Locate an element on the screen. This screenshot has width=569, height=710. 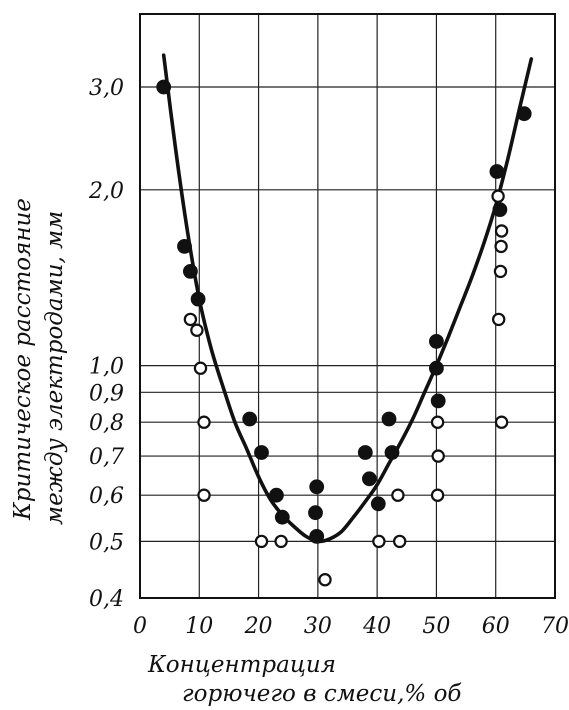
x-axis-title-line1: Концентрация is located at coordinates (241, 665).